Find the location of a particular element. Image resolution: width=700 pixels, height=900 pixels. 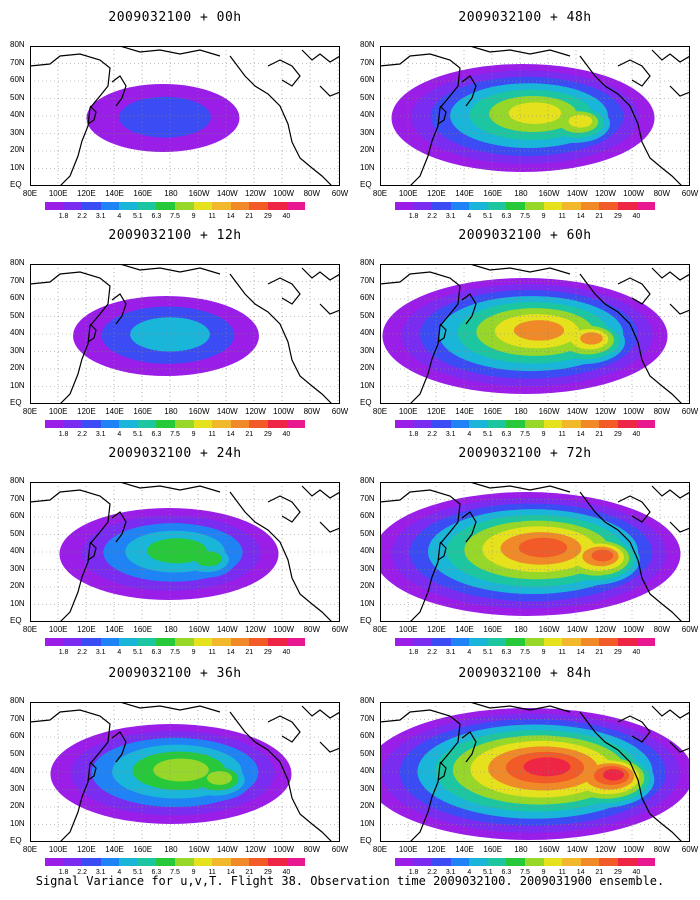

panel-title: 2009032100 + 24h is located at coordinates (175, 453).